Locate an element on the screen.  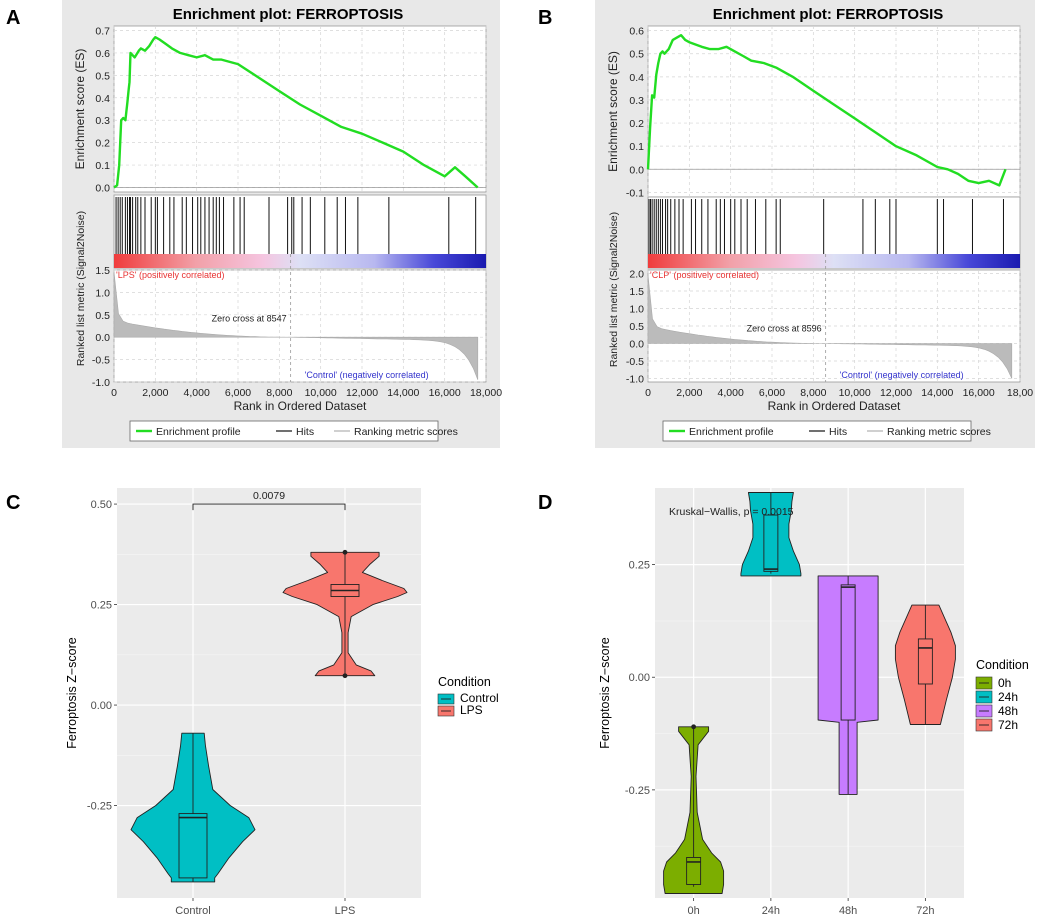
panel-a-ranking-colorbar is located at coordinates (300, 261).